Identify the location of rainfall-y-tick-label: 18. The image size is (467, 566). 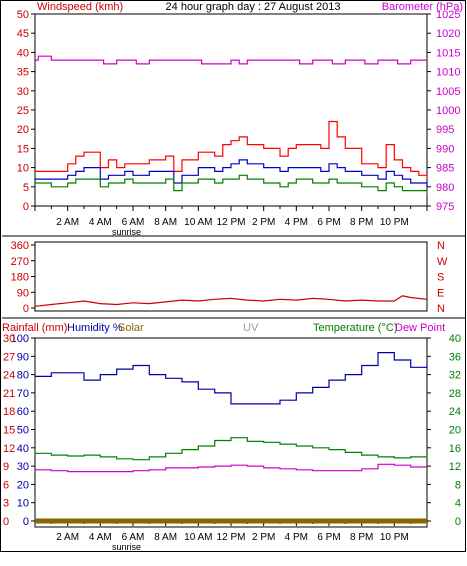
(9, 412).